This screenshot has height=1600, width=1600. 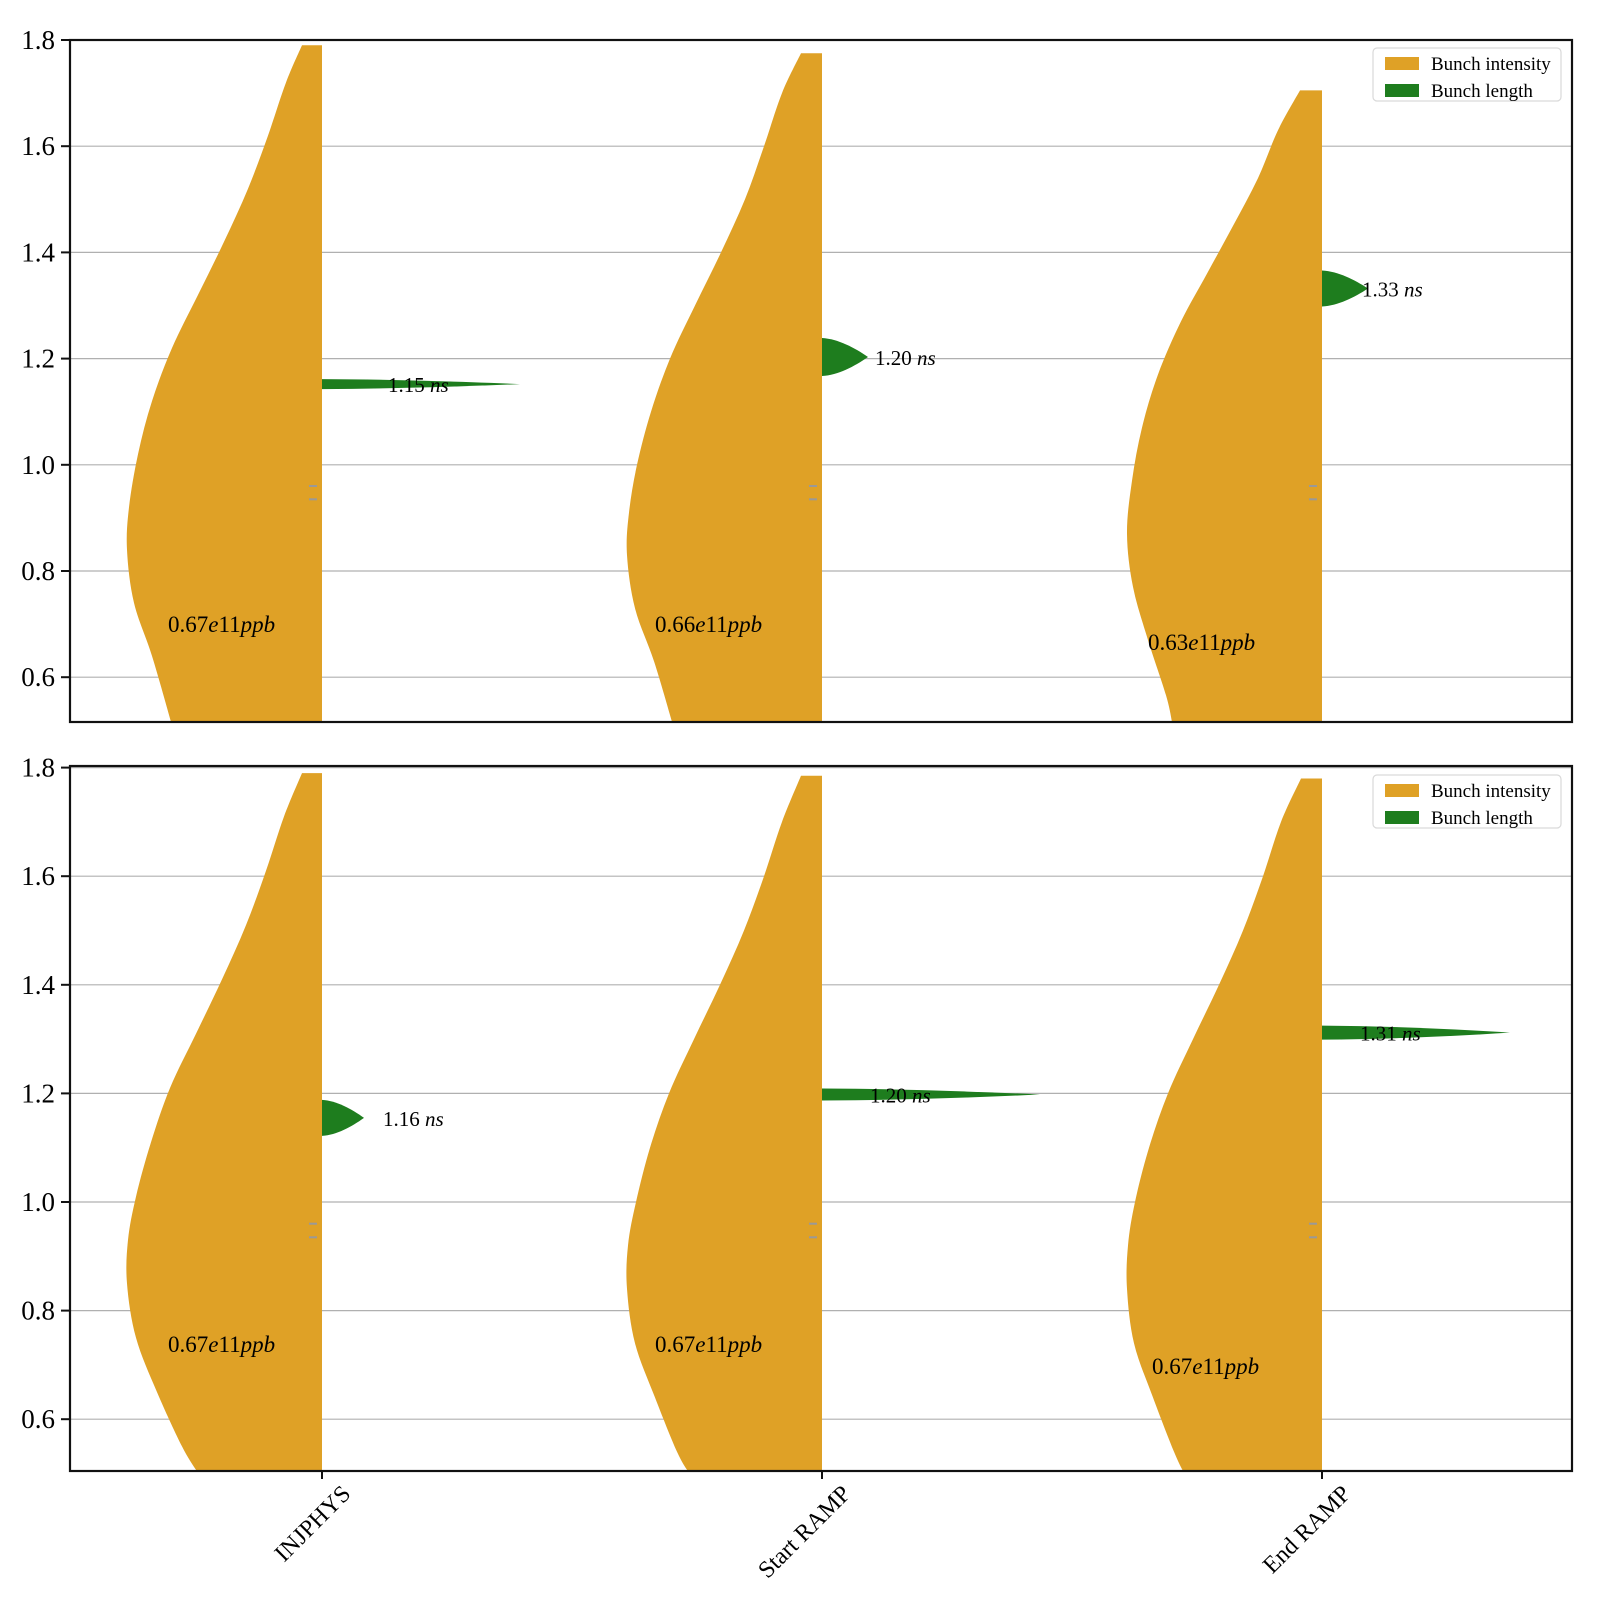 I want to click on x-tick-label: Start RAMP, so click(x=804, y=1532).